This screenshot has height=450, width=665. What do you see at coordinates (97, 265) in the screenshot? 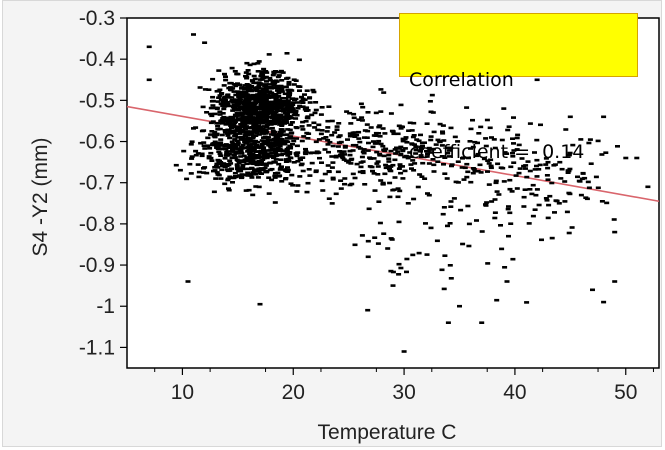
I see `y-tick-label: -0.9` at bounding box center [97, 265].